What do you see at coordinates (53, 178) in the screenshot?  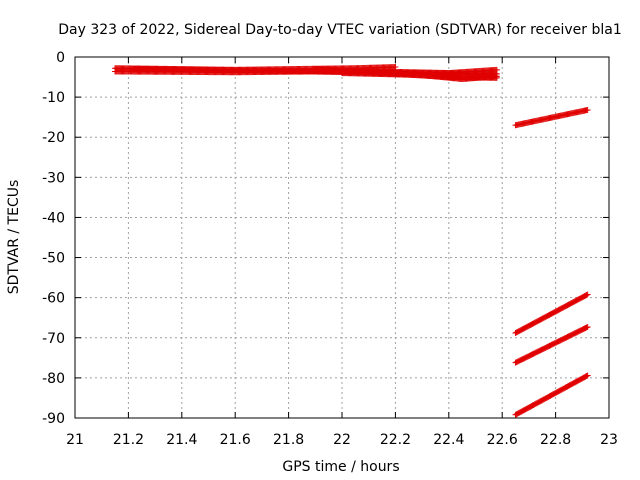 I see `y-tick-label: -30` at bounding box center [53, 178].